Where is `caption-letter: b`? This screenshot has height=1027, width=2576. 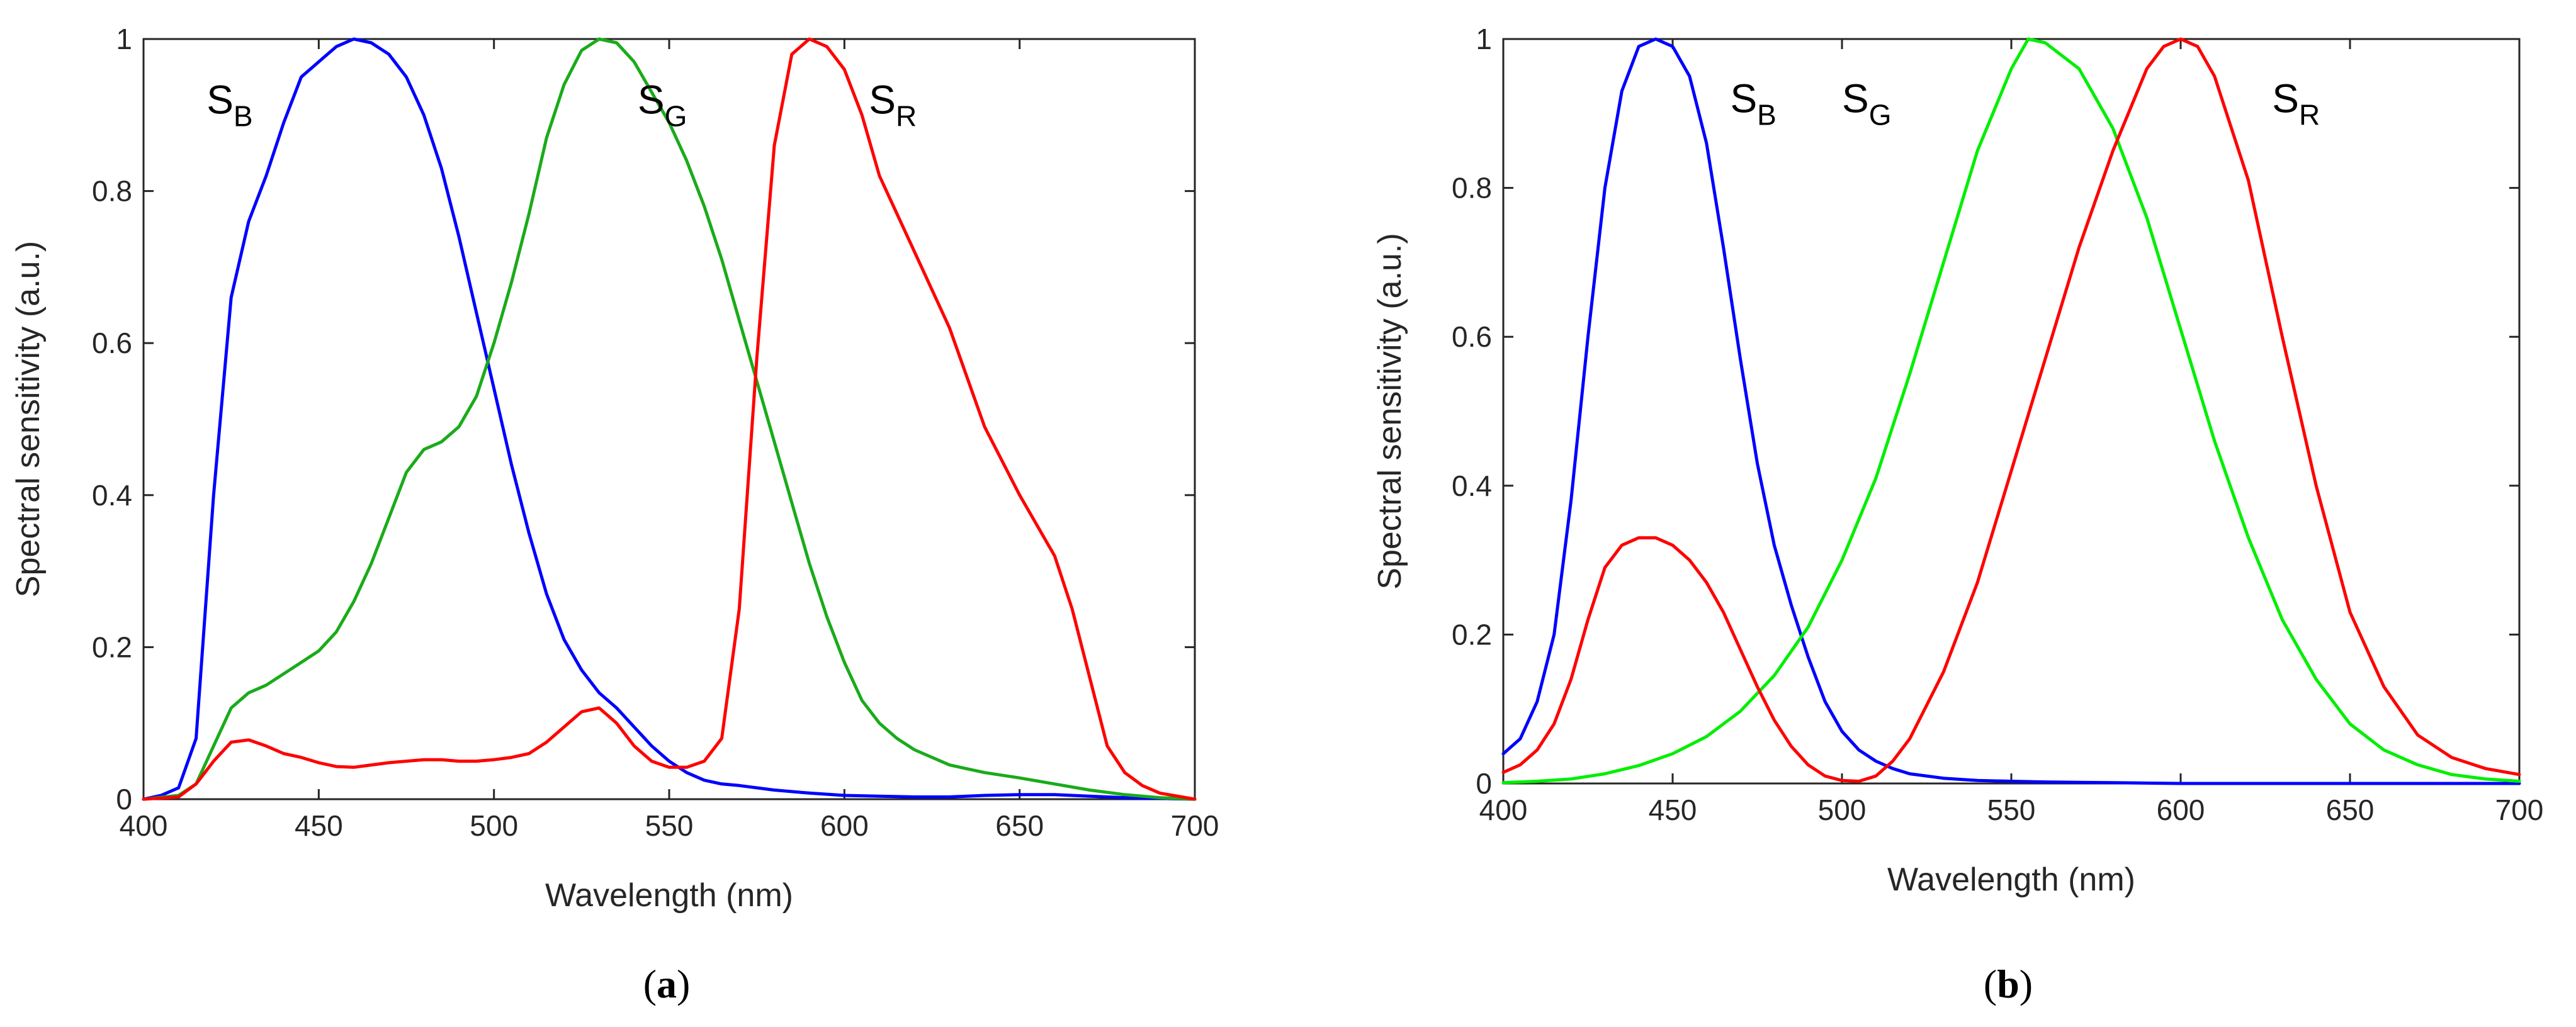 caption-letter: b is located at coordinates (2008, 984).